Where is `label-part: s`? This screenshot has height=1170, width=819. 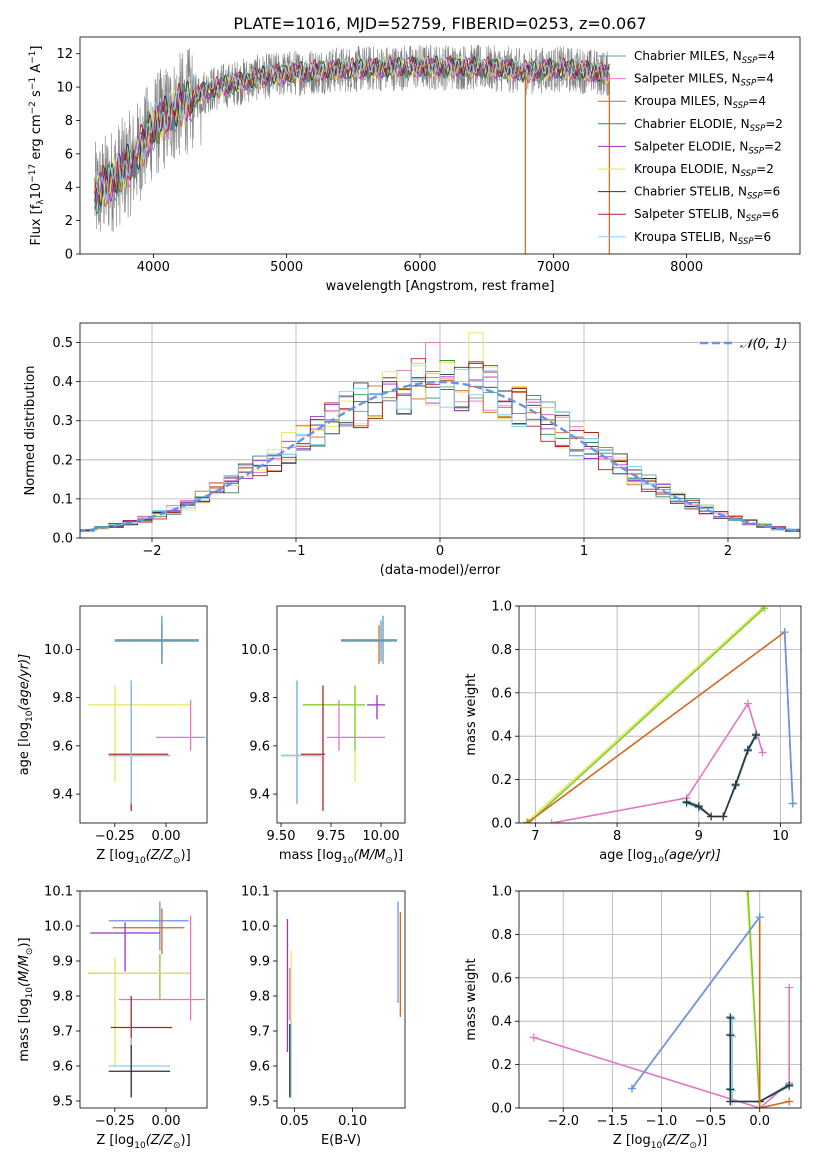
label-part: s is located at coordinates (36, 95).